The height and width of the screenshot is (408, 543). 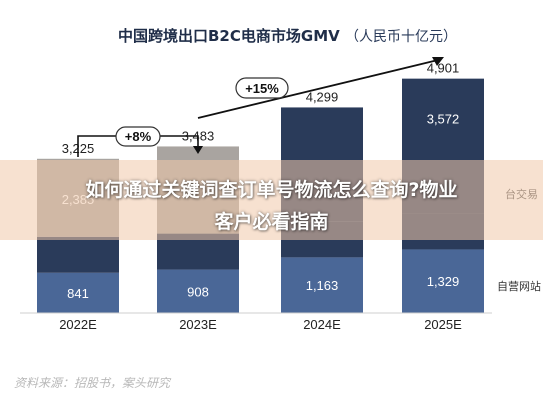 I want to click on growth-badge-label: +8%, so click(x=138, y=136).